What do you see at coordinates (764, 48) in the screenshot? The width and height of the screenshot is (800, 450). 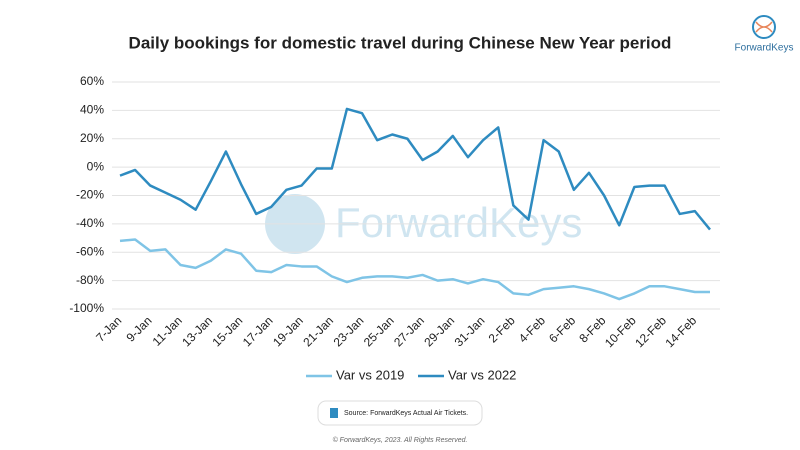 I see `logo-text: ForwardKeys` at bounding box center [764, 48].